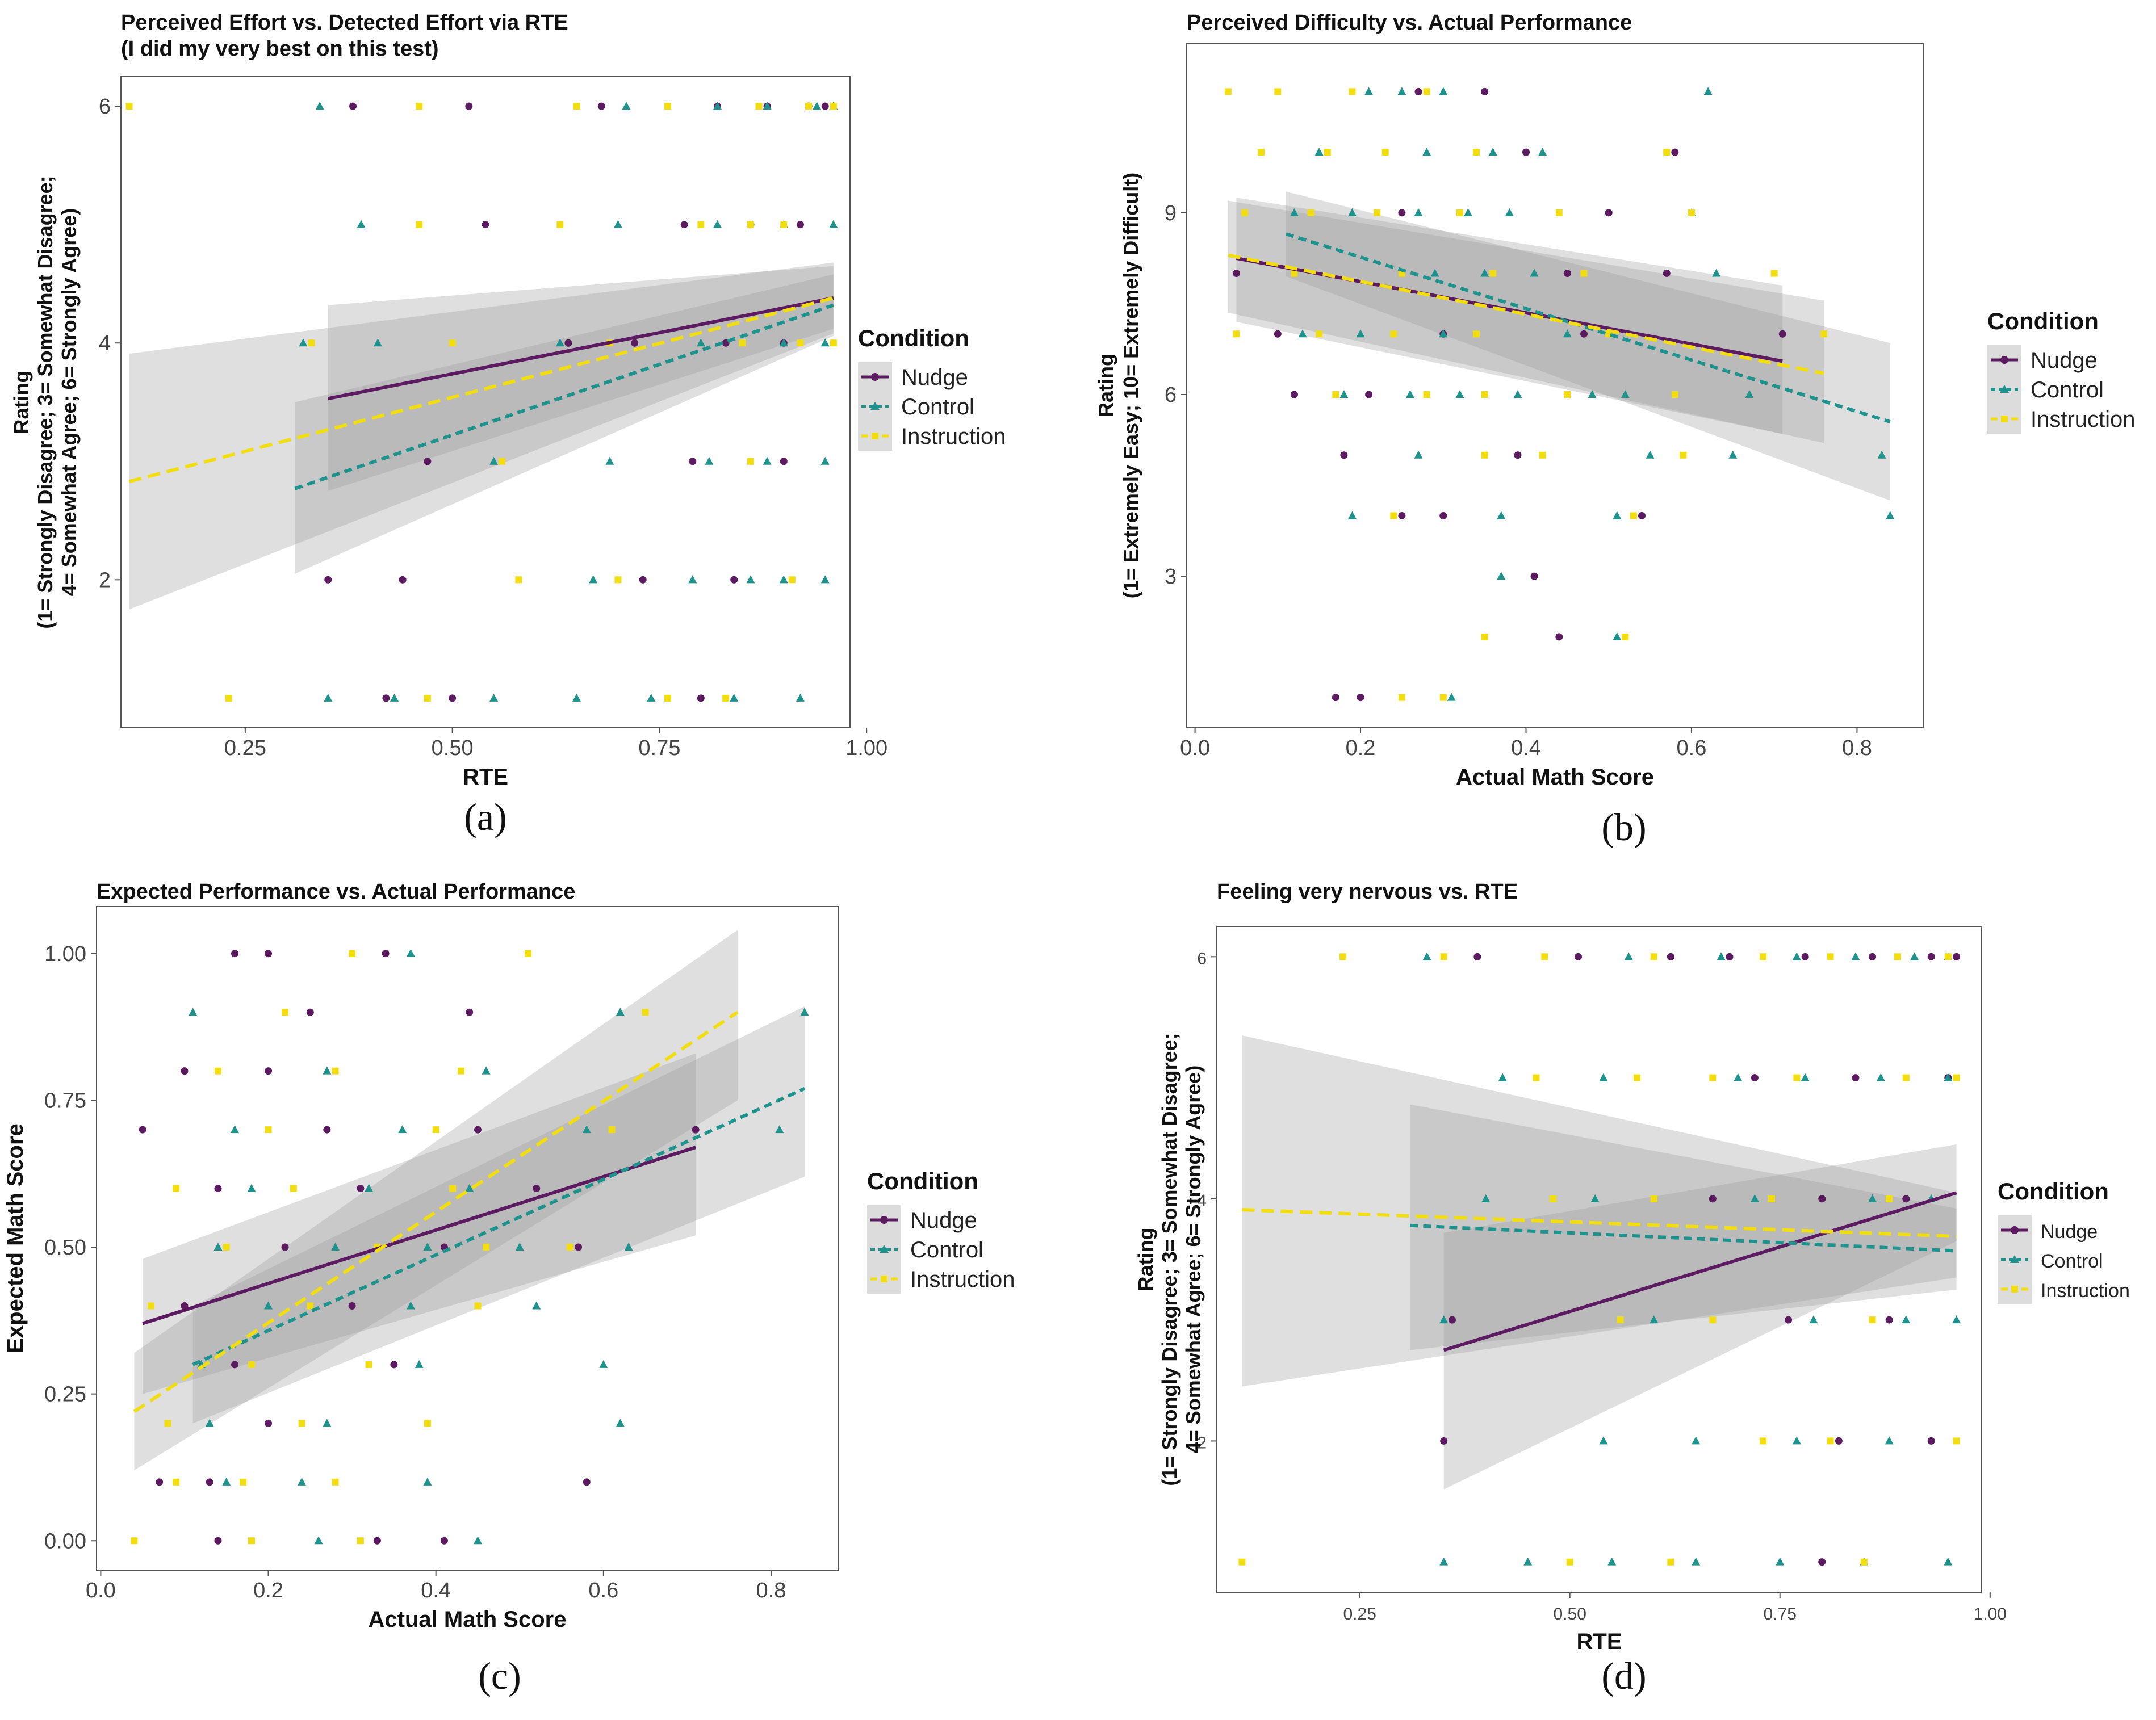 Image resolution: width=2156 pixels, height=1720 pixels. Describe the element at coordinates (1146, 1259) in the screenshot. I see `y-axis-label: Rating` at that location.